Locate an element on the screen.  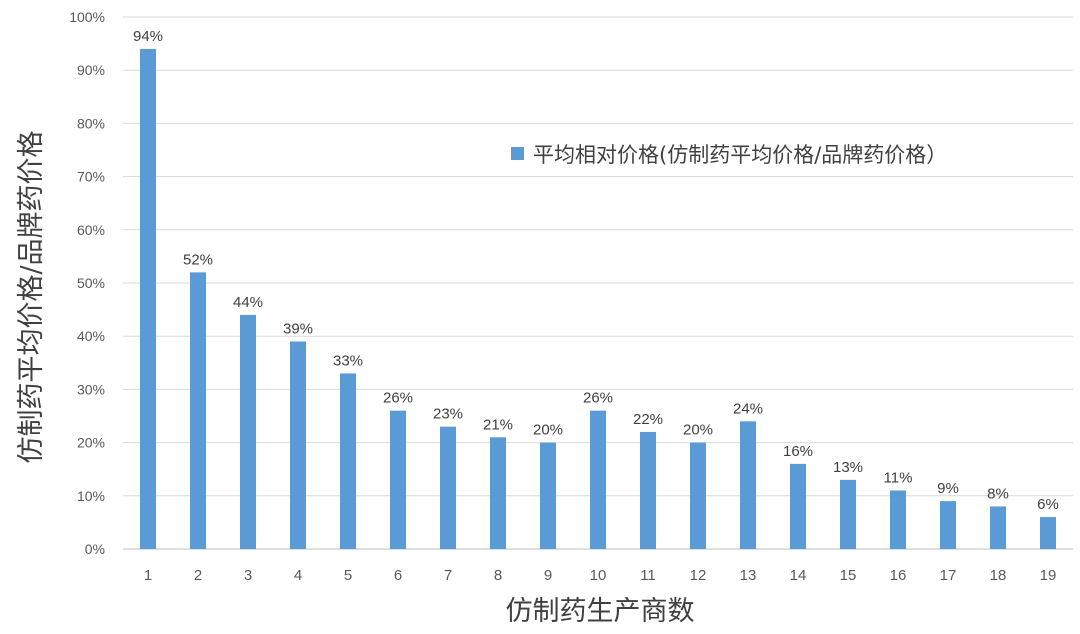
x-tick-label: 11 is located at coordinates (648, 575).